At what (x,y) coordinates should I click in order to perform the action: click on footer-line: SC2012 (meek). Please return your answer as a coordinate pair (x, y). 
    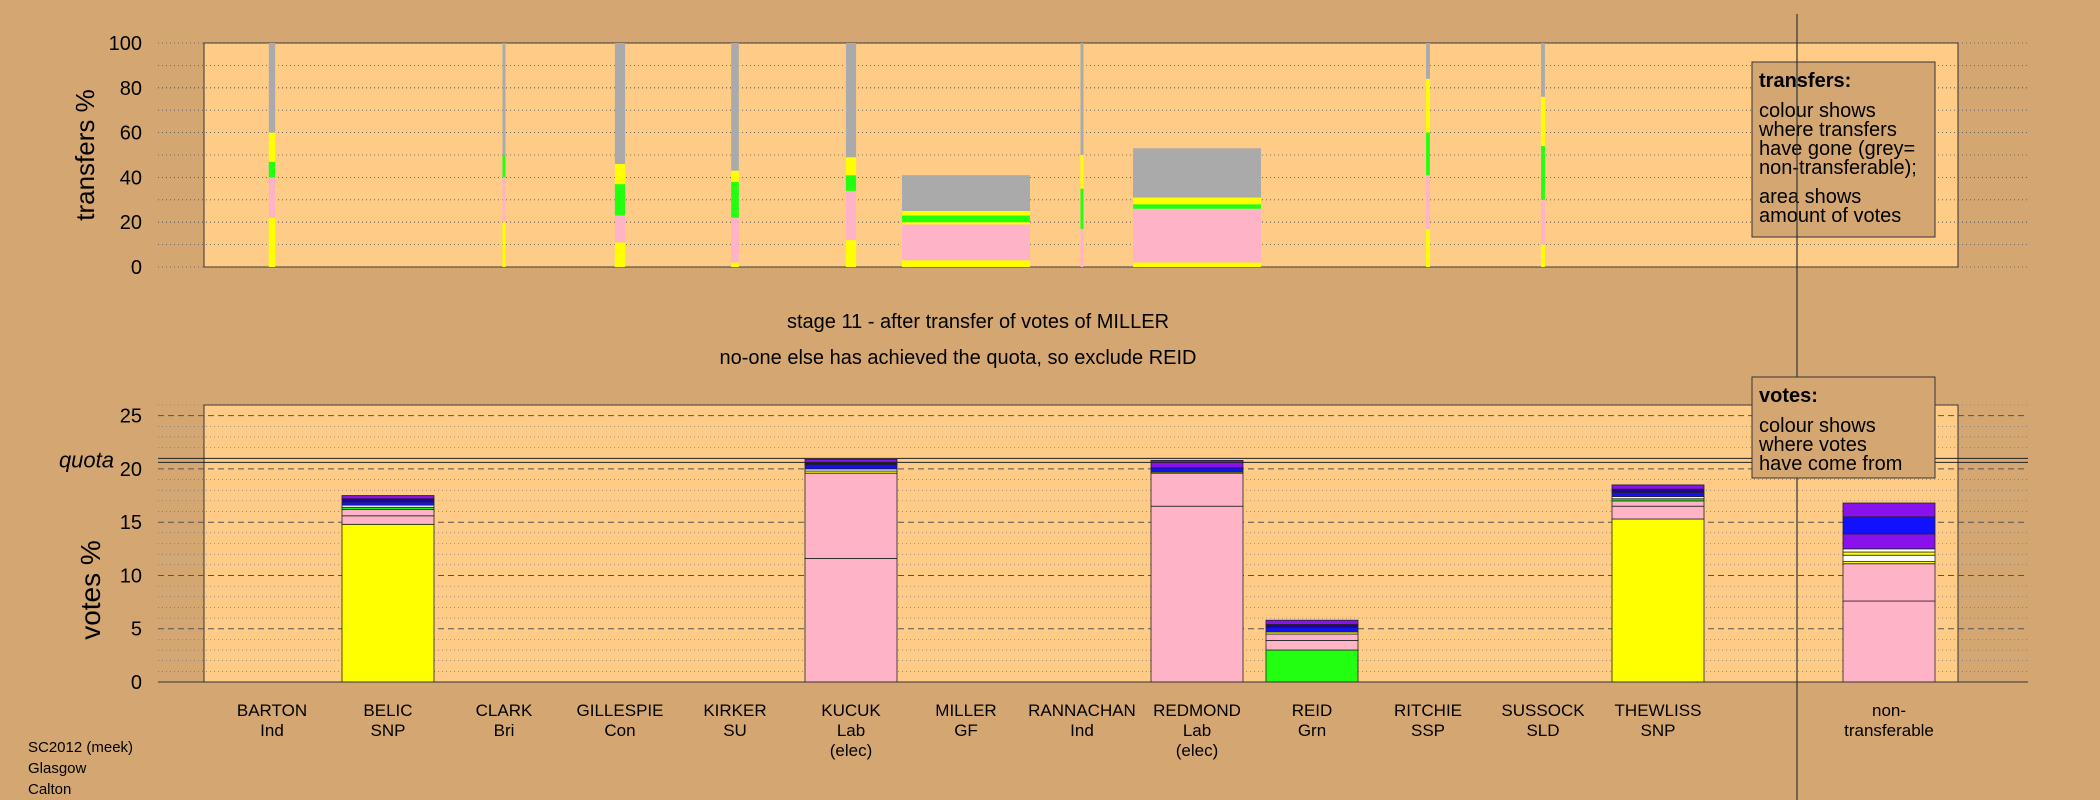
    Looking at the image, I should click on (80, 747).